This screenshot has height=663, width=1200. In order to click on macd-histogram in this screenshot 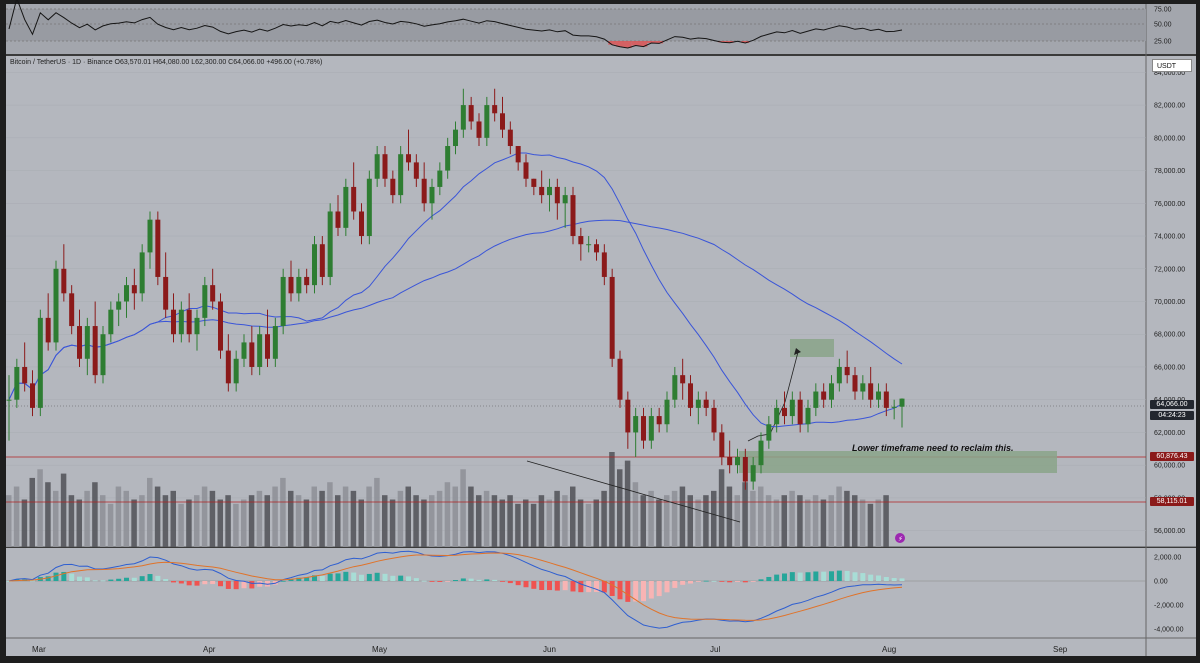, I will do `click(455, 586)`.